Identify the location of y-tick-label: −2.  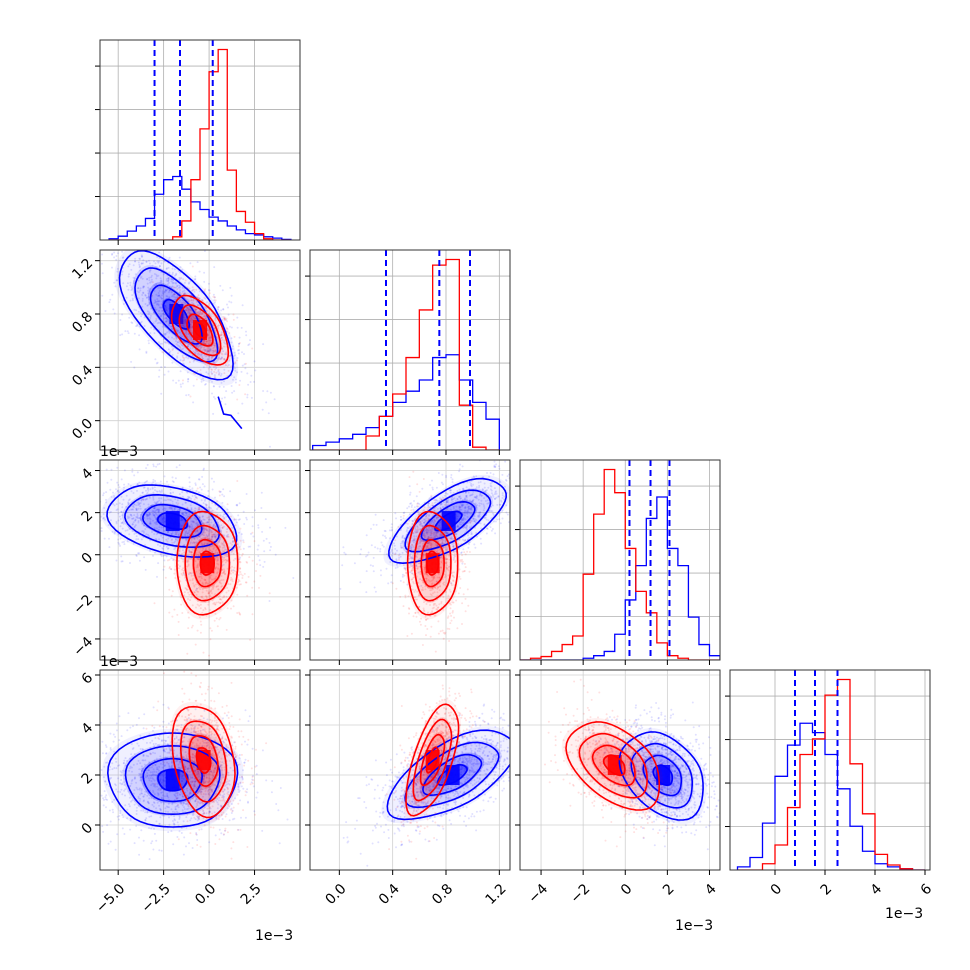
(83, 605).